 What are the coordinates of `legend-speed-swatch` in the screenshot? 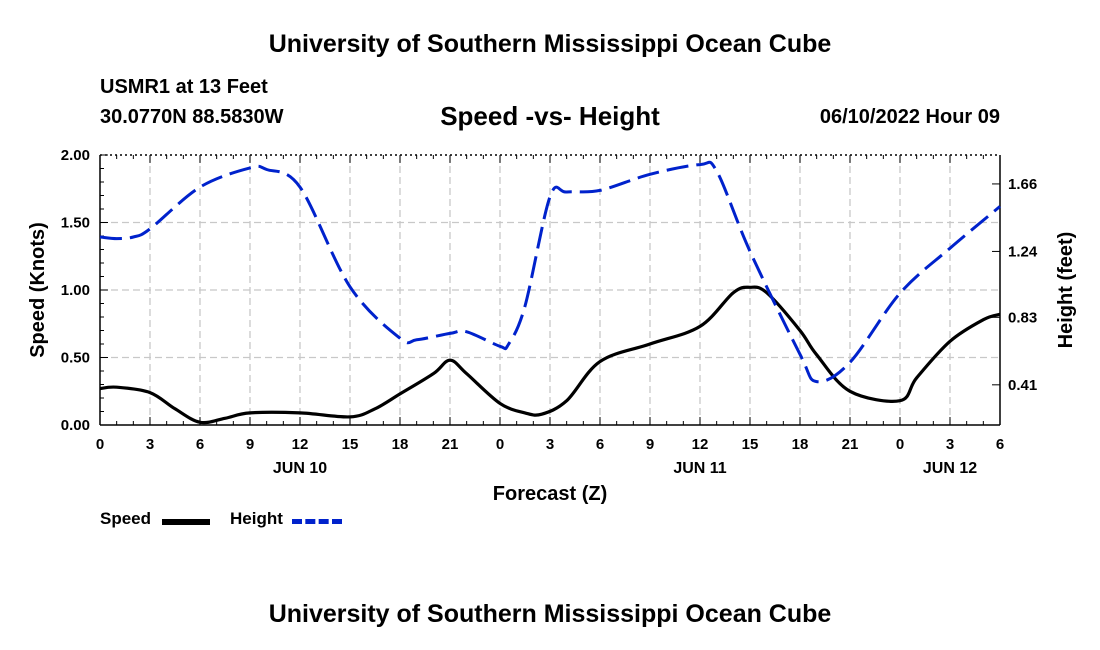 It's located at (186, 522).